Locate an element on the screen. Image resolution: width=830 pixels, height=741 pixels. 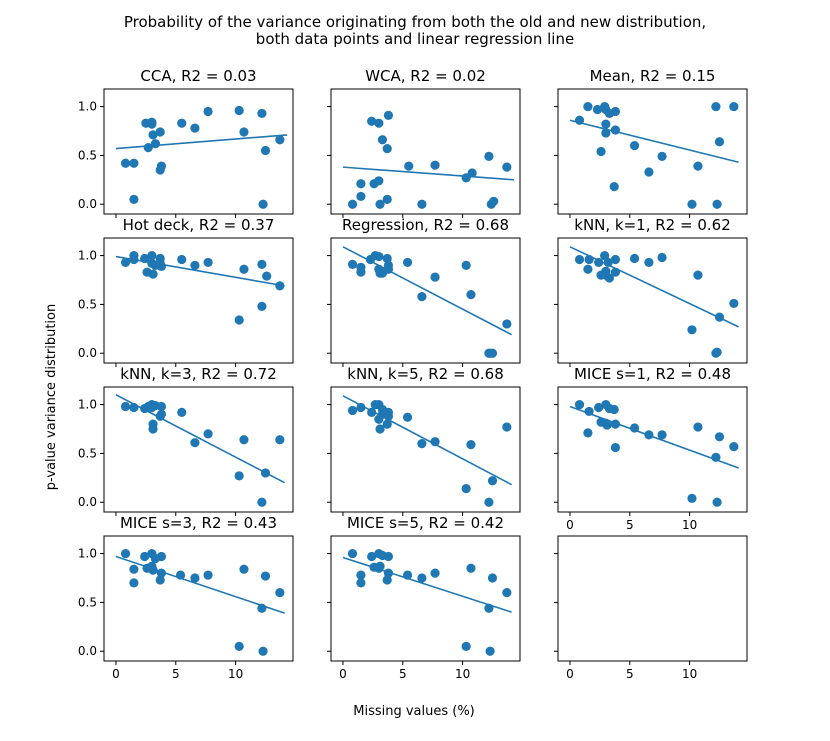
subplot-6: kNN, k=1, R2 = 0.62 is located at coordinates (651, 291).